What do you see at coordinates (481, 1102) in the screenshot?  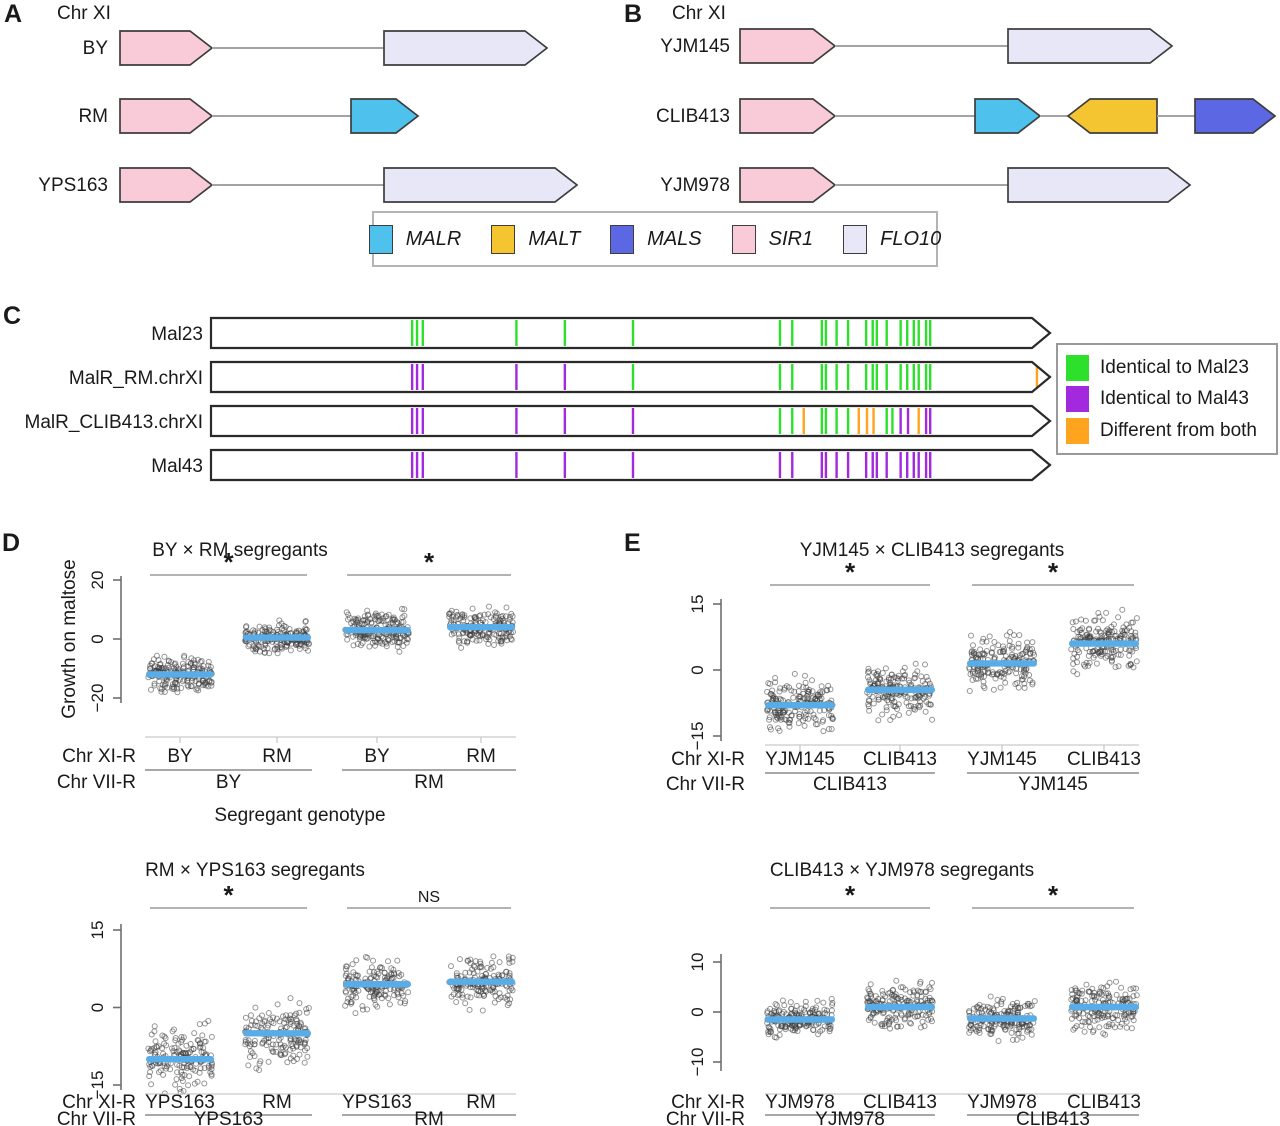 I see `group-label: RM` at bounding box center [481, 1102].